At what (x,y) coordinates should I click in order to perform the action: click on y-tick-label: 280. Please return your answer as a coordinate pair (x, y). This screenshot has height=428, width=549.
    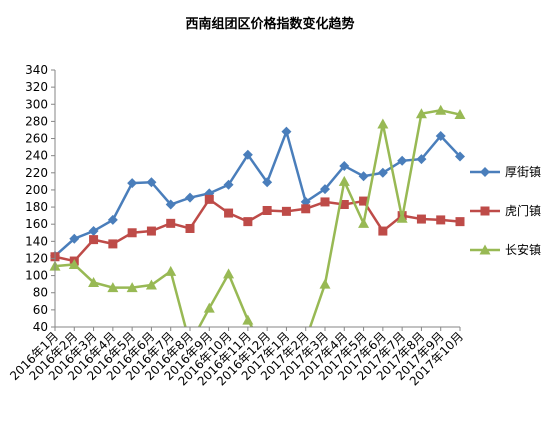
    Looking at the image, I should click on (36, 121).